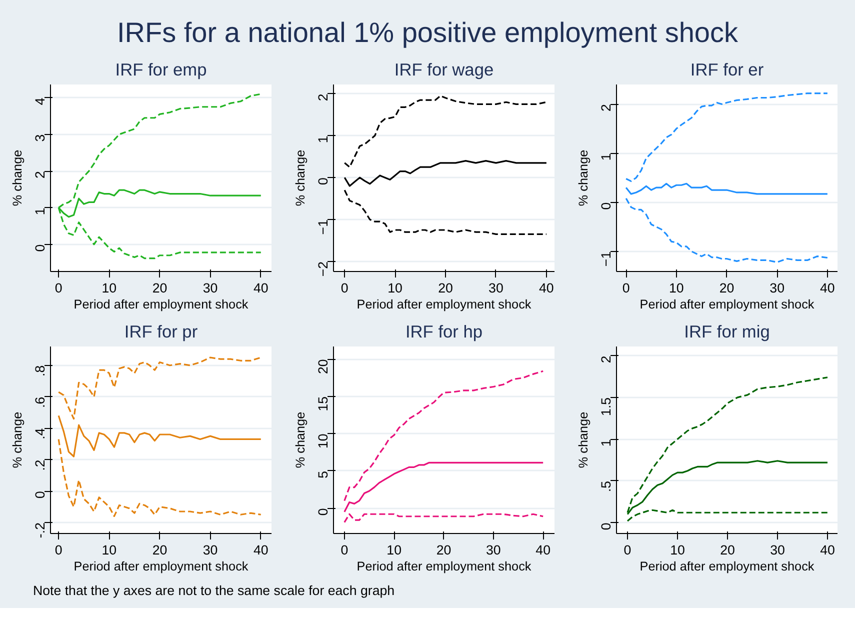  What do you see at coordinates (323, 404) in the screenshot?
I see `y-tick-label: 15` at bounding box center [323, 404].